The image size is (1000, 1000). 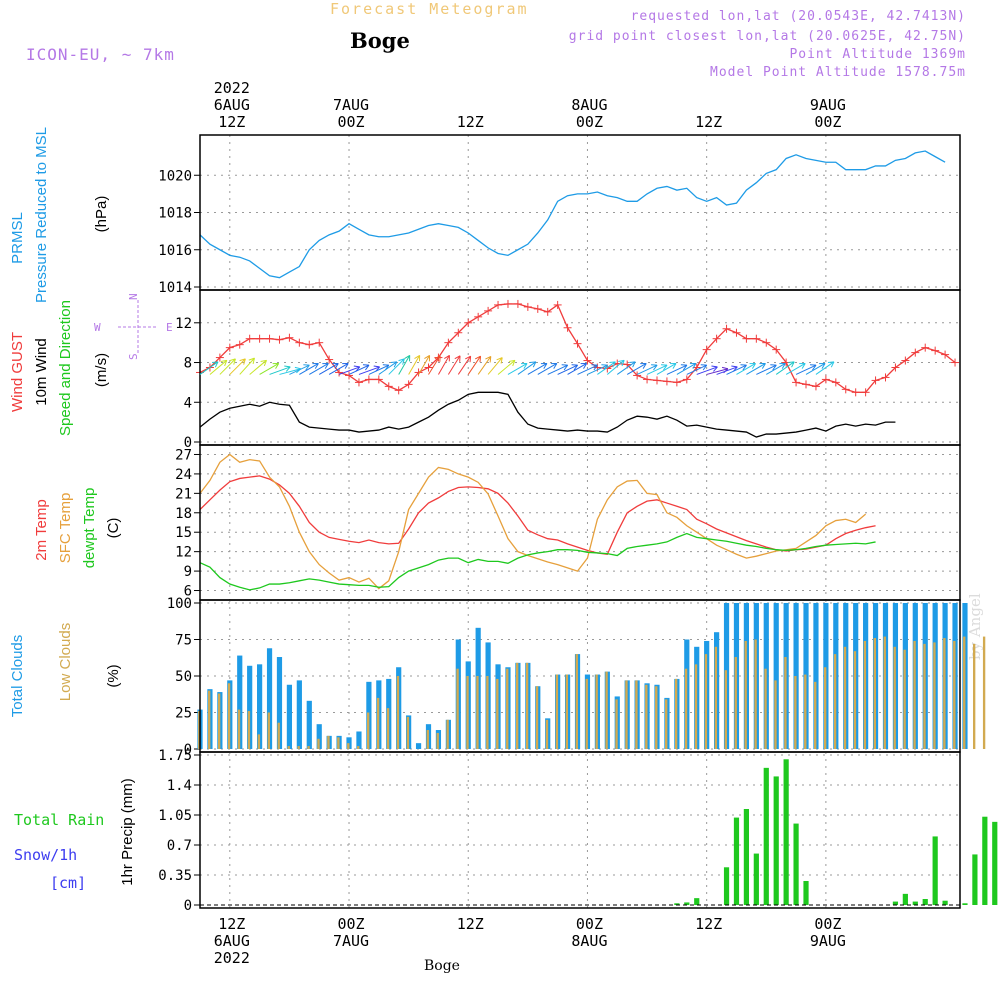 What do you see at coordinates (59, 820) in the screenshot?
I see `total-rain-label: Total Rain` at bounding box center [59, 820].